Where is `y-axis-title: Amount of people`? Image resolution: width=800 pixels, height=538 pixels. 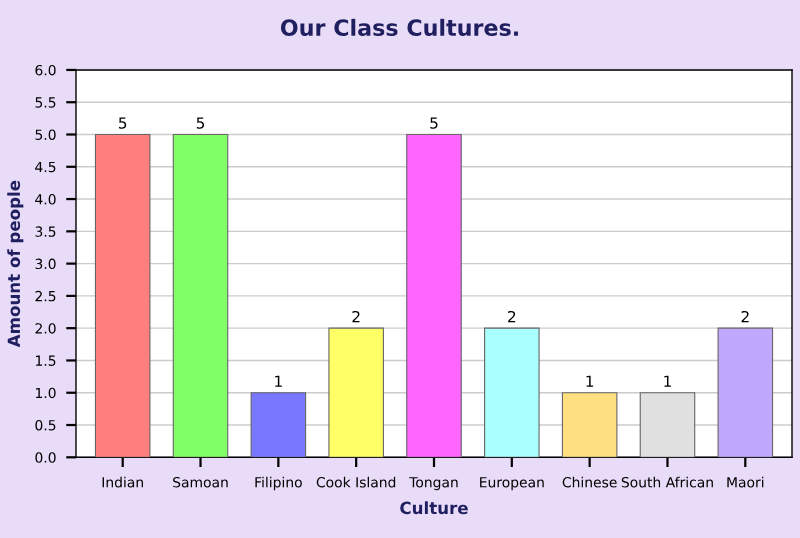
y-axis-title: Amount of people is located at coordinates (15, 264).